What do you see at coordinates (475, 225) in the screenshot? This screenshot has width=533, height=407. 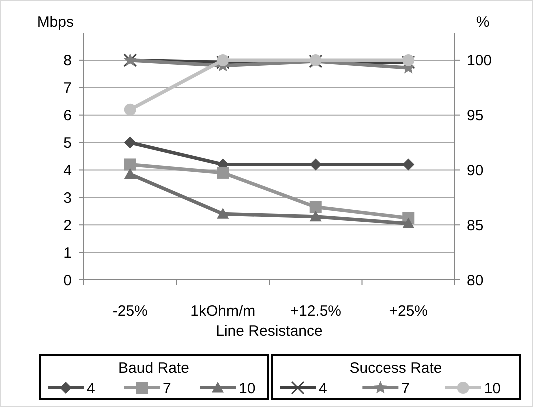 I see `y2-tick-label: 85` at bounding box center [475, 225].